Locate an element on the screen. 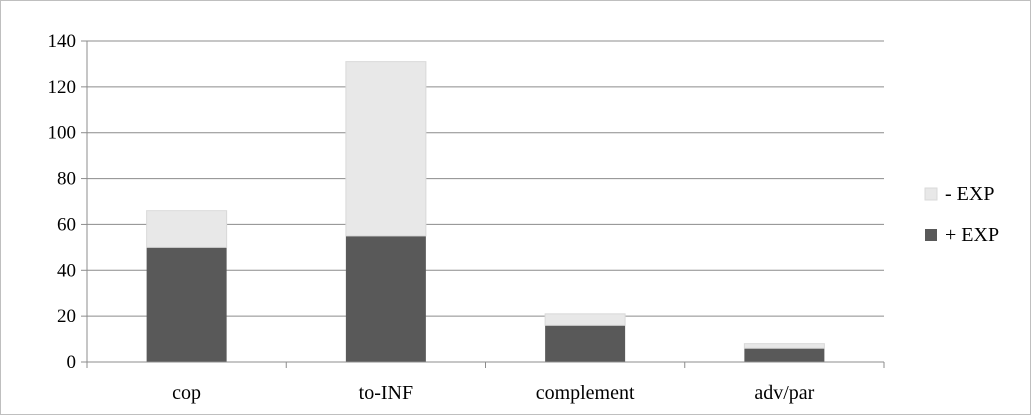  y-tick-label: 20 is located at coordinates (66, 316).